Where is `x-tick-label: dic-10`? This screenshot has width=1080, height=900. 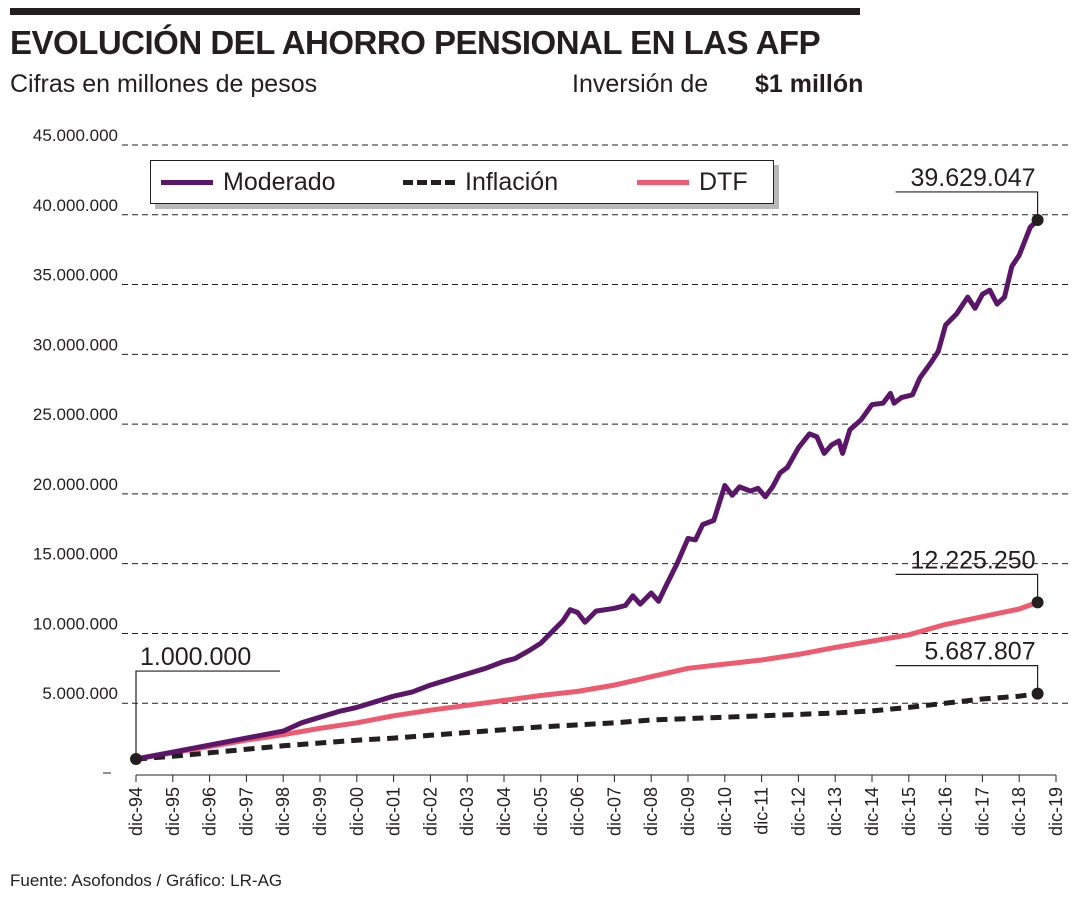
x-tick-label: dic-10 is located at coordinates (725, 811).